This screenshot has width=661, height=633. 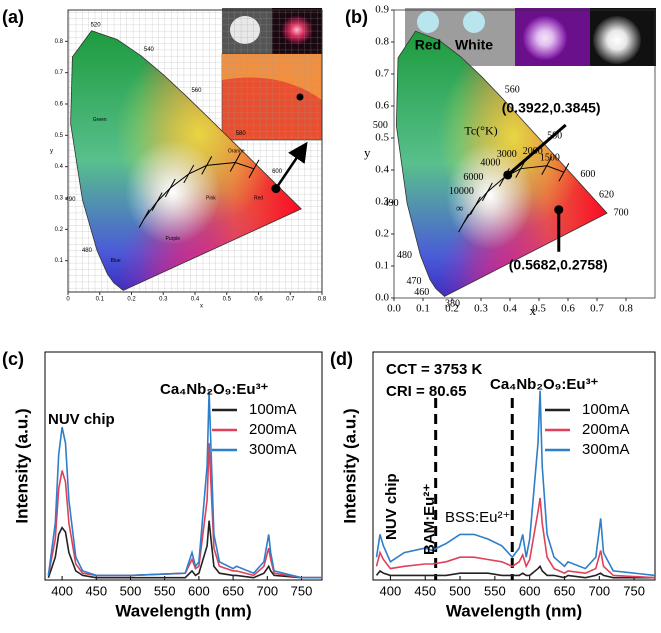 I want to click on locus-label: 380, so click(x=452, y=304).